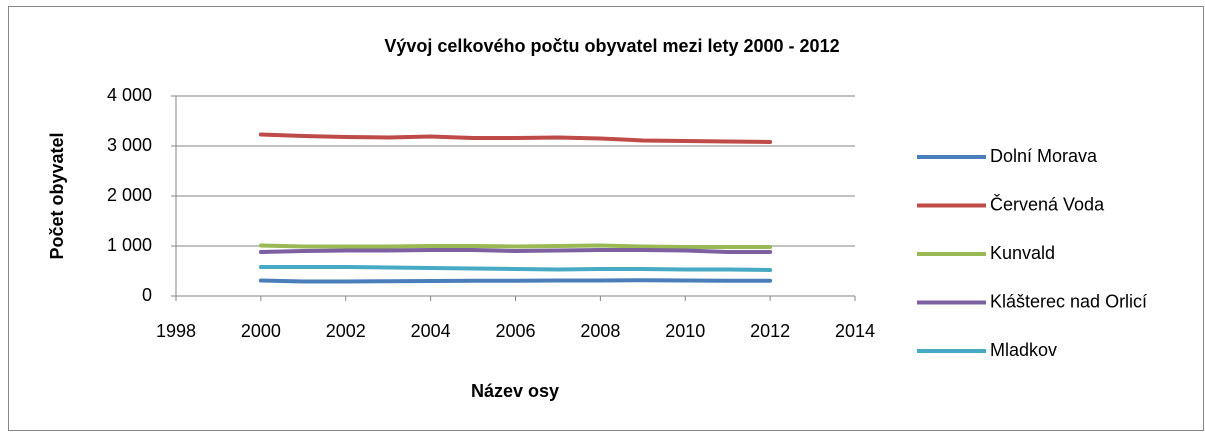  Describe the element at coordinates (147, 295) in the screenshot. I see `y-tick-label: 0` at that location.